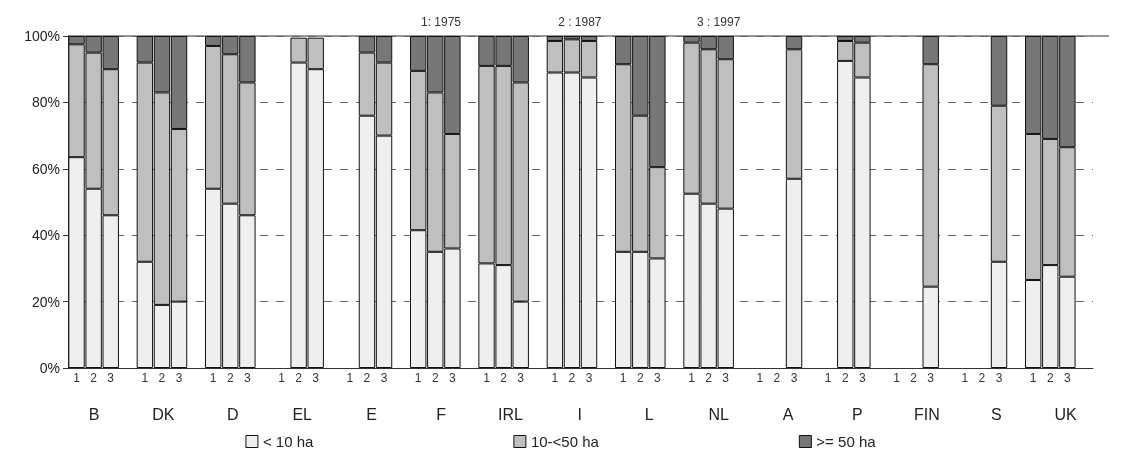 This screenshot has height=464, width=1121. Describe the element at coordinates (45, 168) in the screenshot. I see `y-tick-label: 60%` at that location.